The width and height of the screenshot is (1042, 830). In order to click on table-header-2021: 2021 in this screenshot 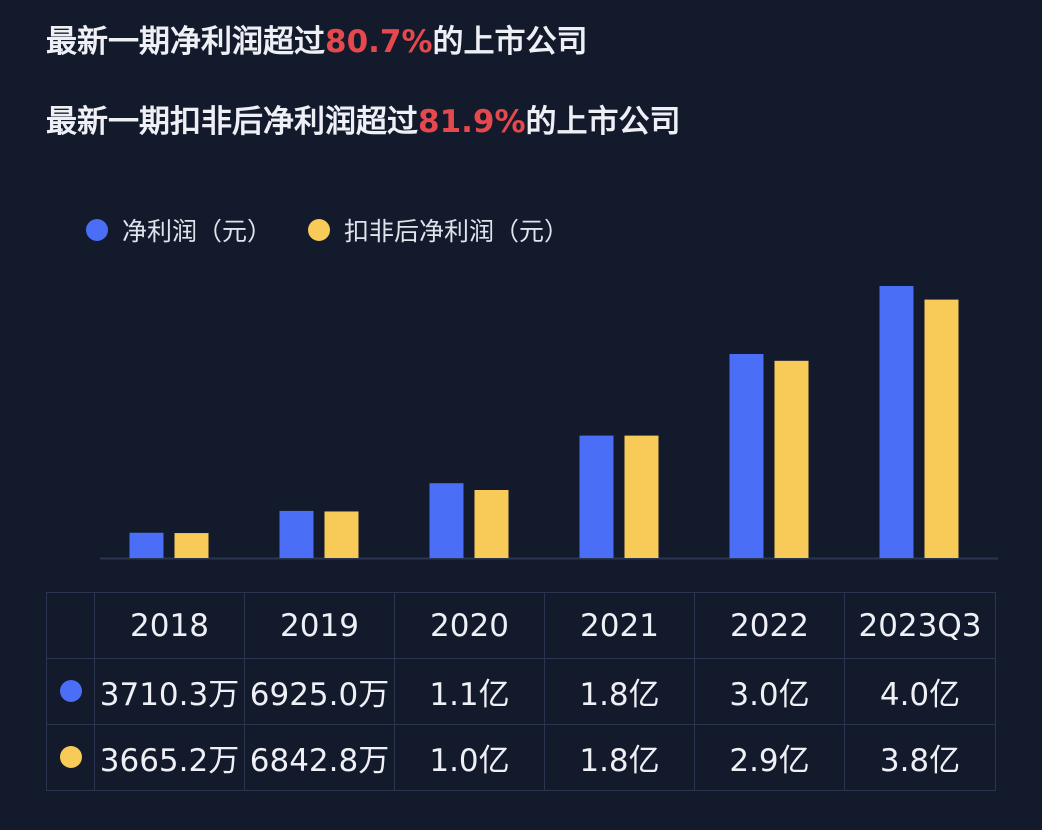, I will do `click(619, 625)`.